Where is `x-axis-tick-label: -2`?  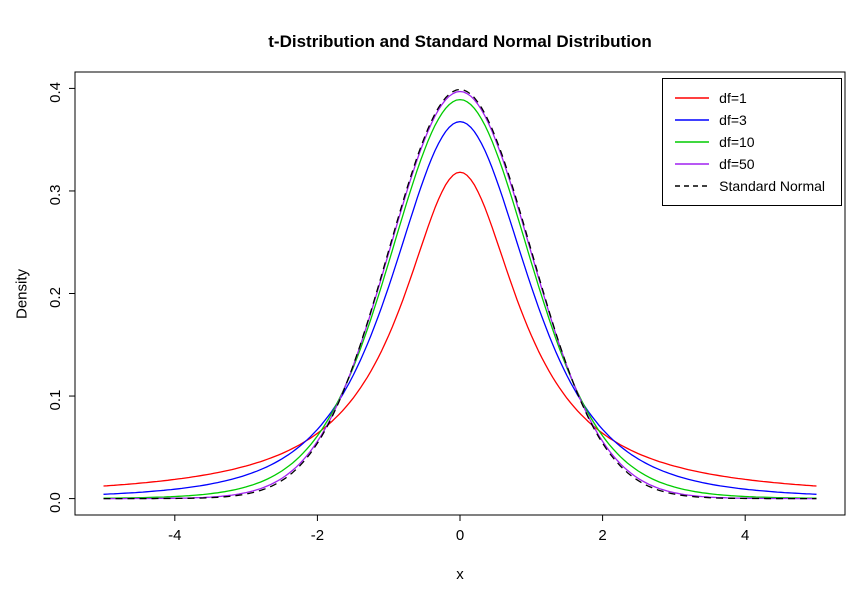 x-axis-tick-label: -2 is located at coordinates (317, 535).